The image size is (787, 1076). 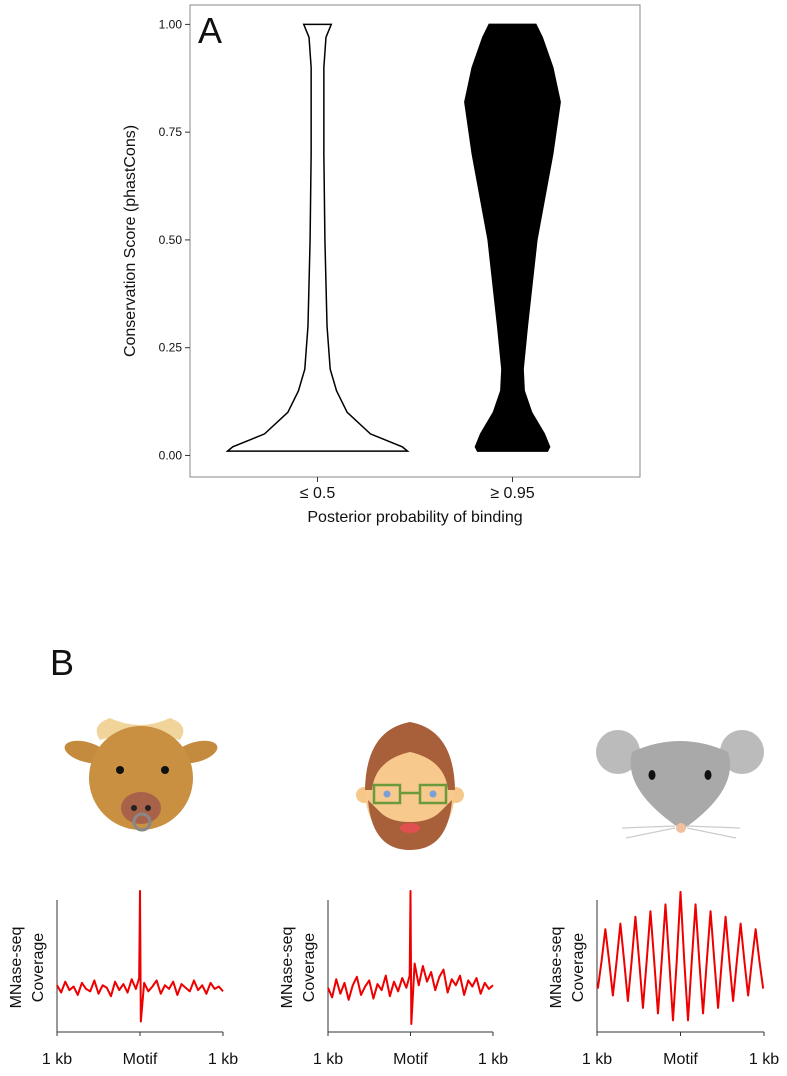 What do you see at coordinates (171, 240) in the screenshot?
I see `y-tick-label: 0.50` at bounding box center [171, 240].